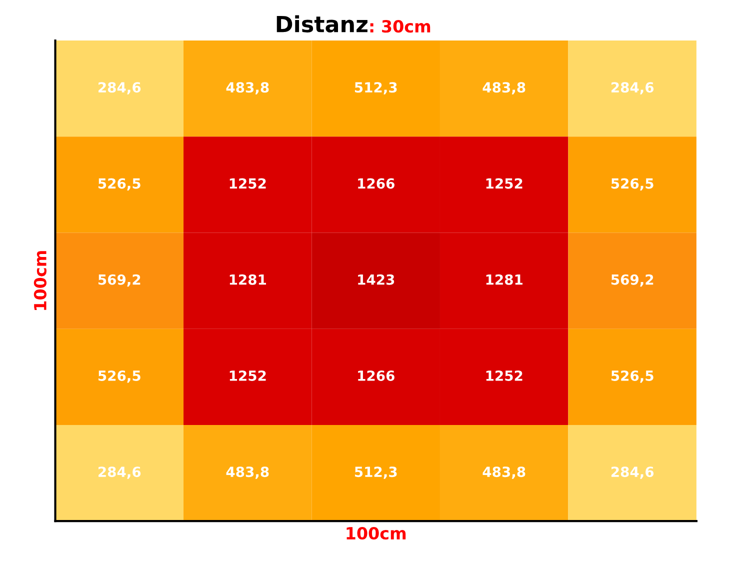  What do you see at coordinates (40, 280) in the screenshot?
I see `y-axis-title: 100cm` at bounding box center [40, 280].